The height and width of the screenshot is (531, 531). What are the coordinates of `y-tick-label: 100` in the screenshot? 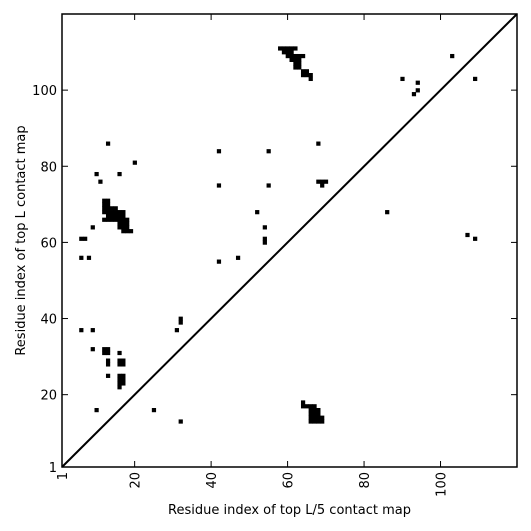 It's located at (44, 91).